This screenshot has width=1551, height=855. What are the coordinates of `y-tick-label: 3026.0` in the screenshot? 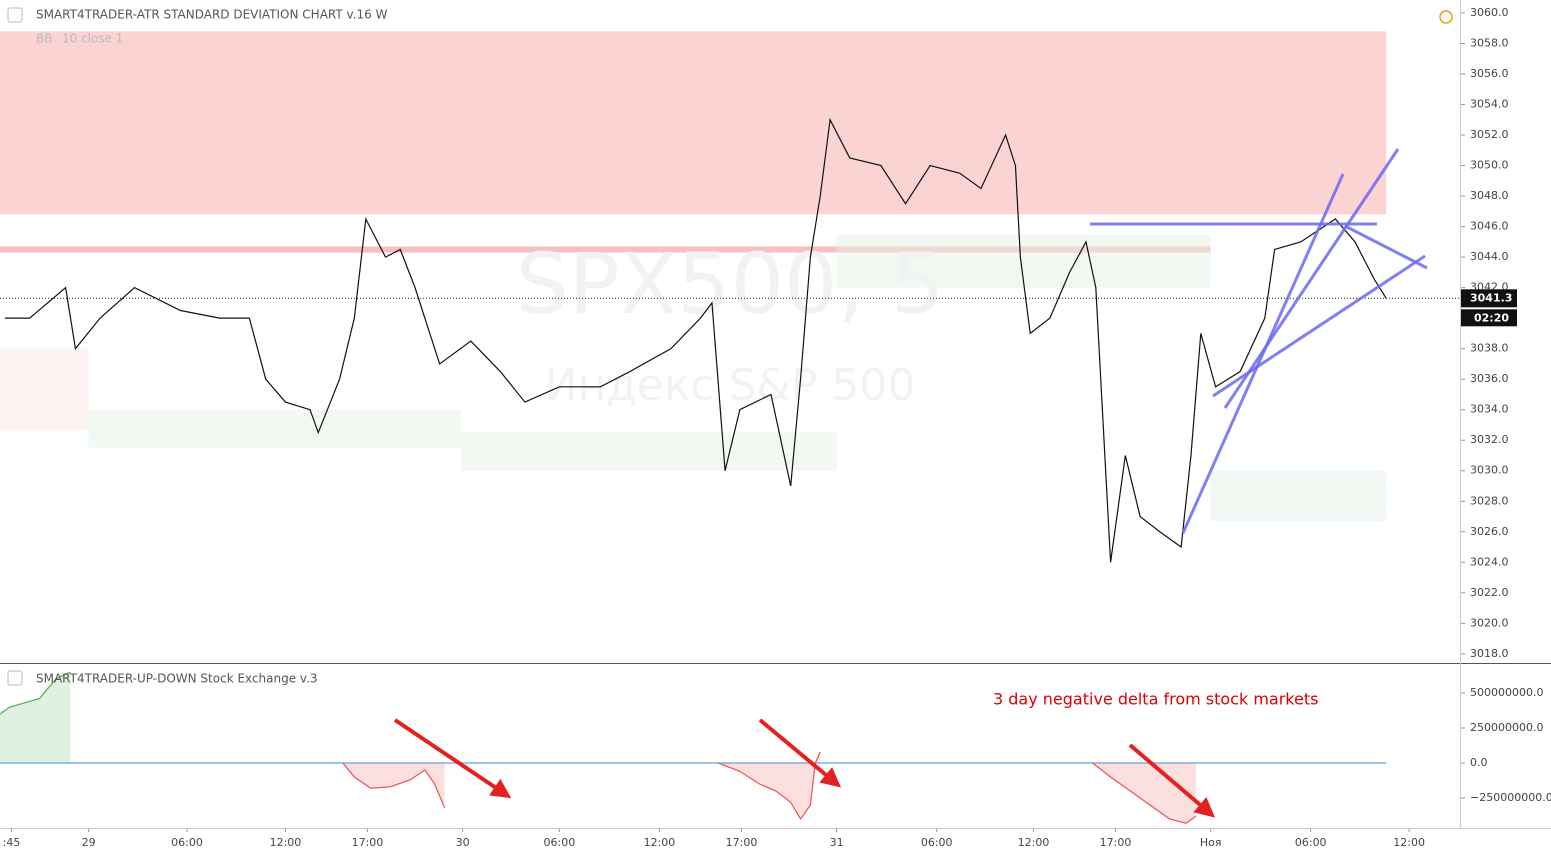 It's located at (1489, 531).